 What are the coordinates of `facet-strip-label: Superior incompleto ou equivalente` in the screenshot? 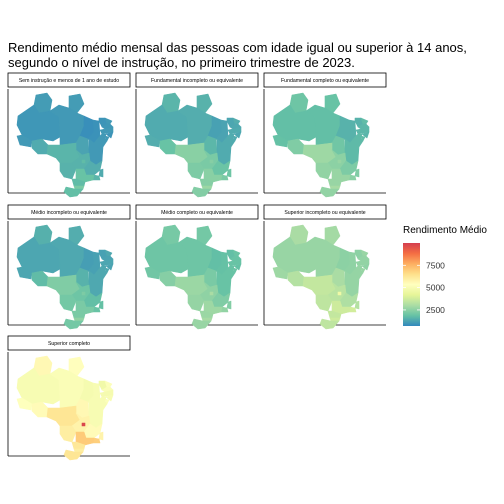 It's located at (324, 213).